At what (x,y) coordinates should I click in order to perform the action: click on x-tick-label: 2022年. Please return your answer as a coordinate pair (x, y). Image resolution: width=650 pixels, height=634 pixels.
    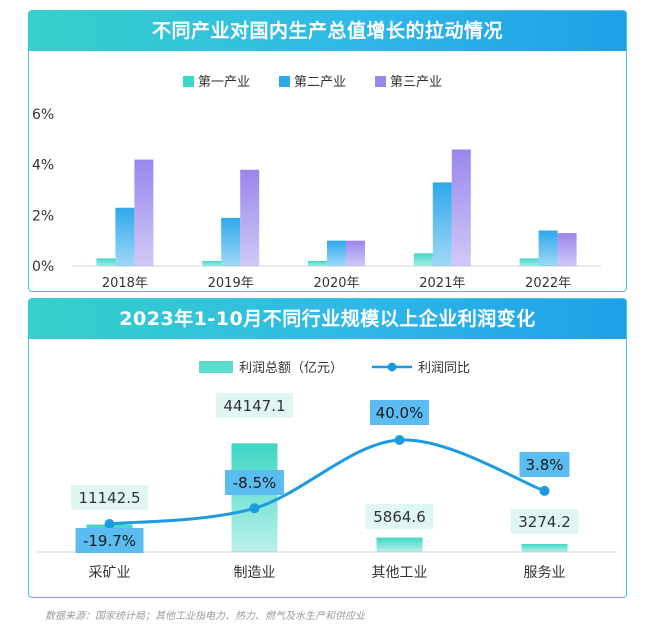
    Looking at the image, I should click on (548, 282).